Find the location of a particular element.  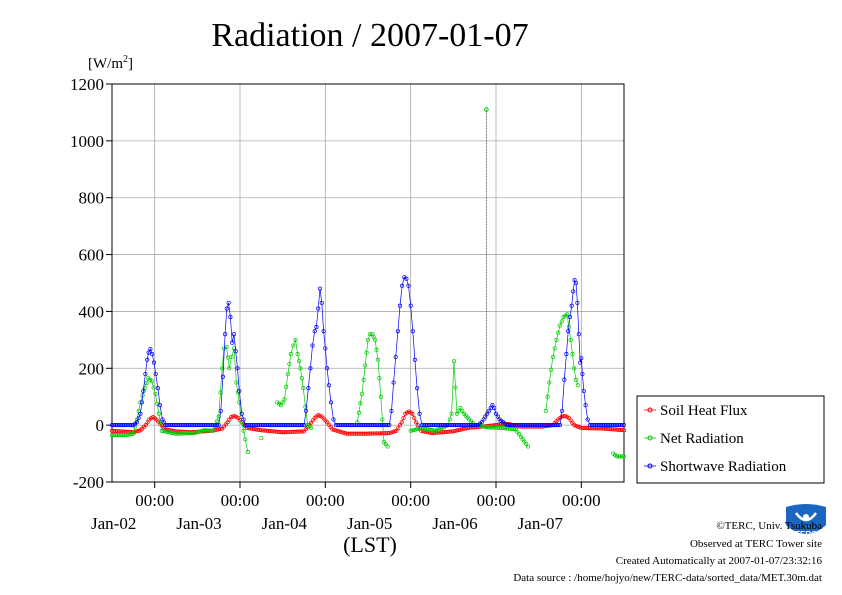

y-axis: -200 0 200 400 600 800 1000 1200 is located at coordinates (91, 283).